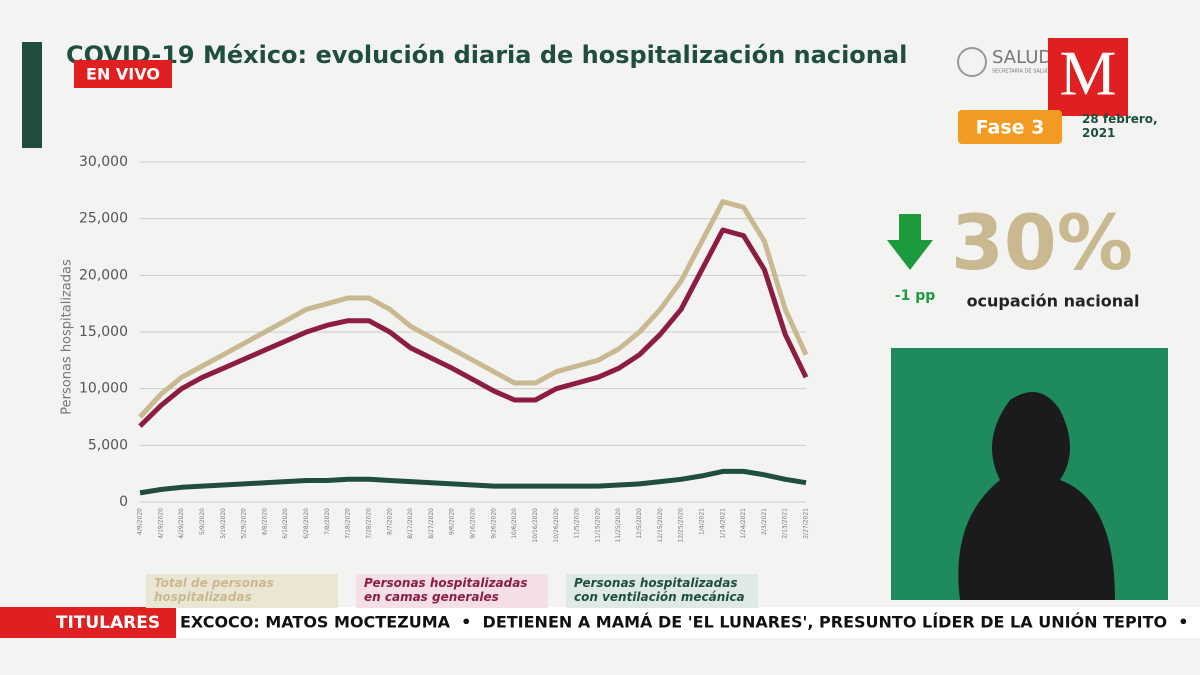 The width and height of the screenshot is (1200, 675). Describe the element at coordinates (910, 242) in the screenshot. I see `down-arrow` at that location.